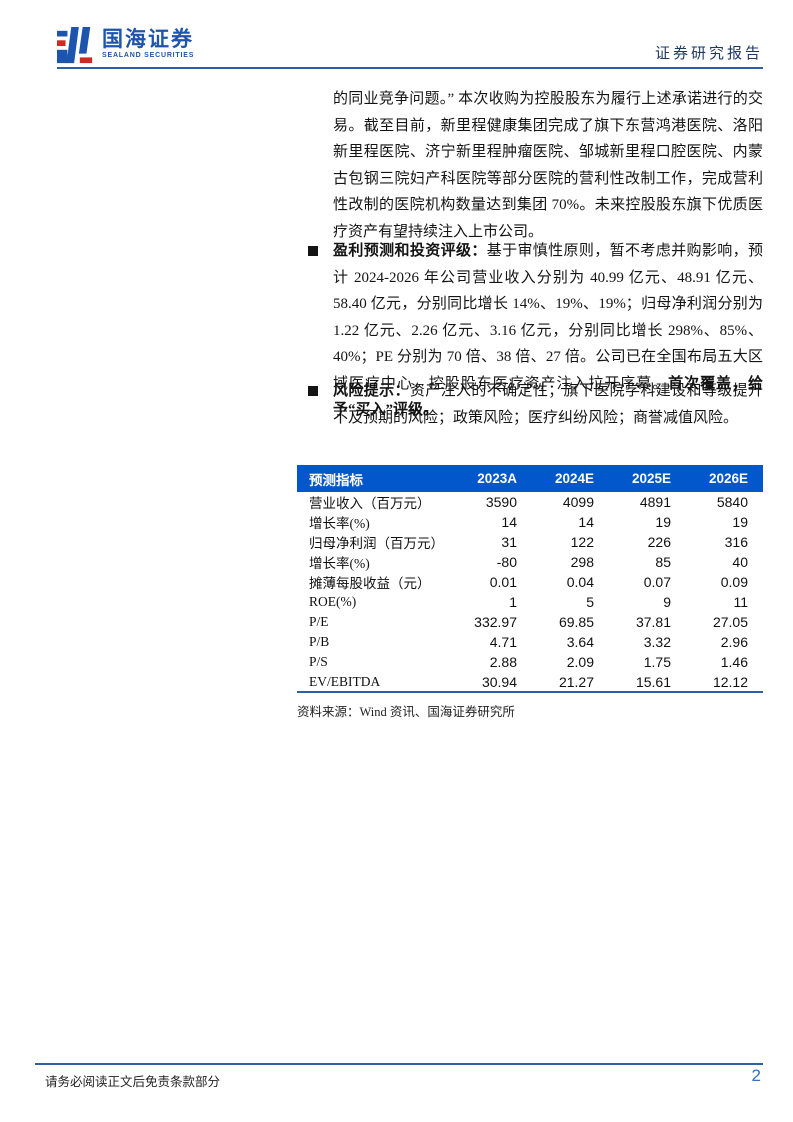  What do you see at coordinates (371, 391) in the screenshot?
I see `bullet-lead: 风险提示：` at bounding box center [371, 391].